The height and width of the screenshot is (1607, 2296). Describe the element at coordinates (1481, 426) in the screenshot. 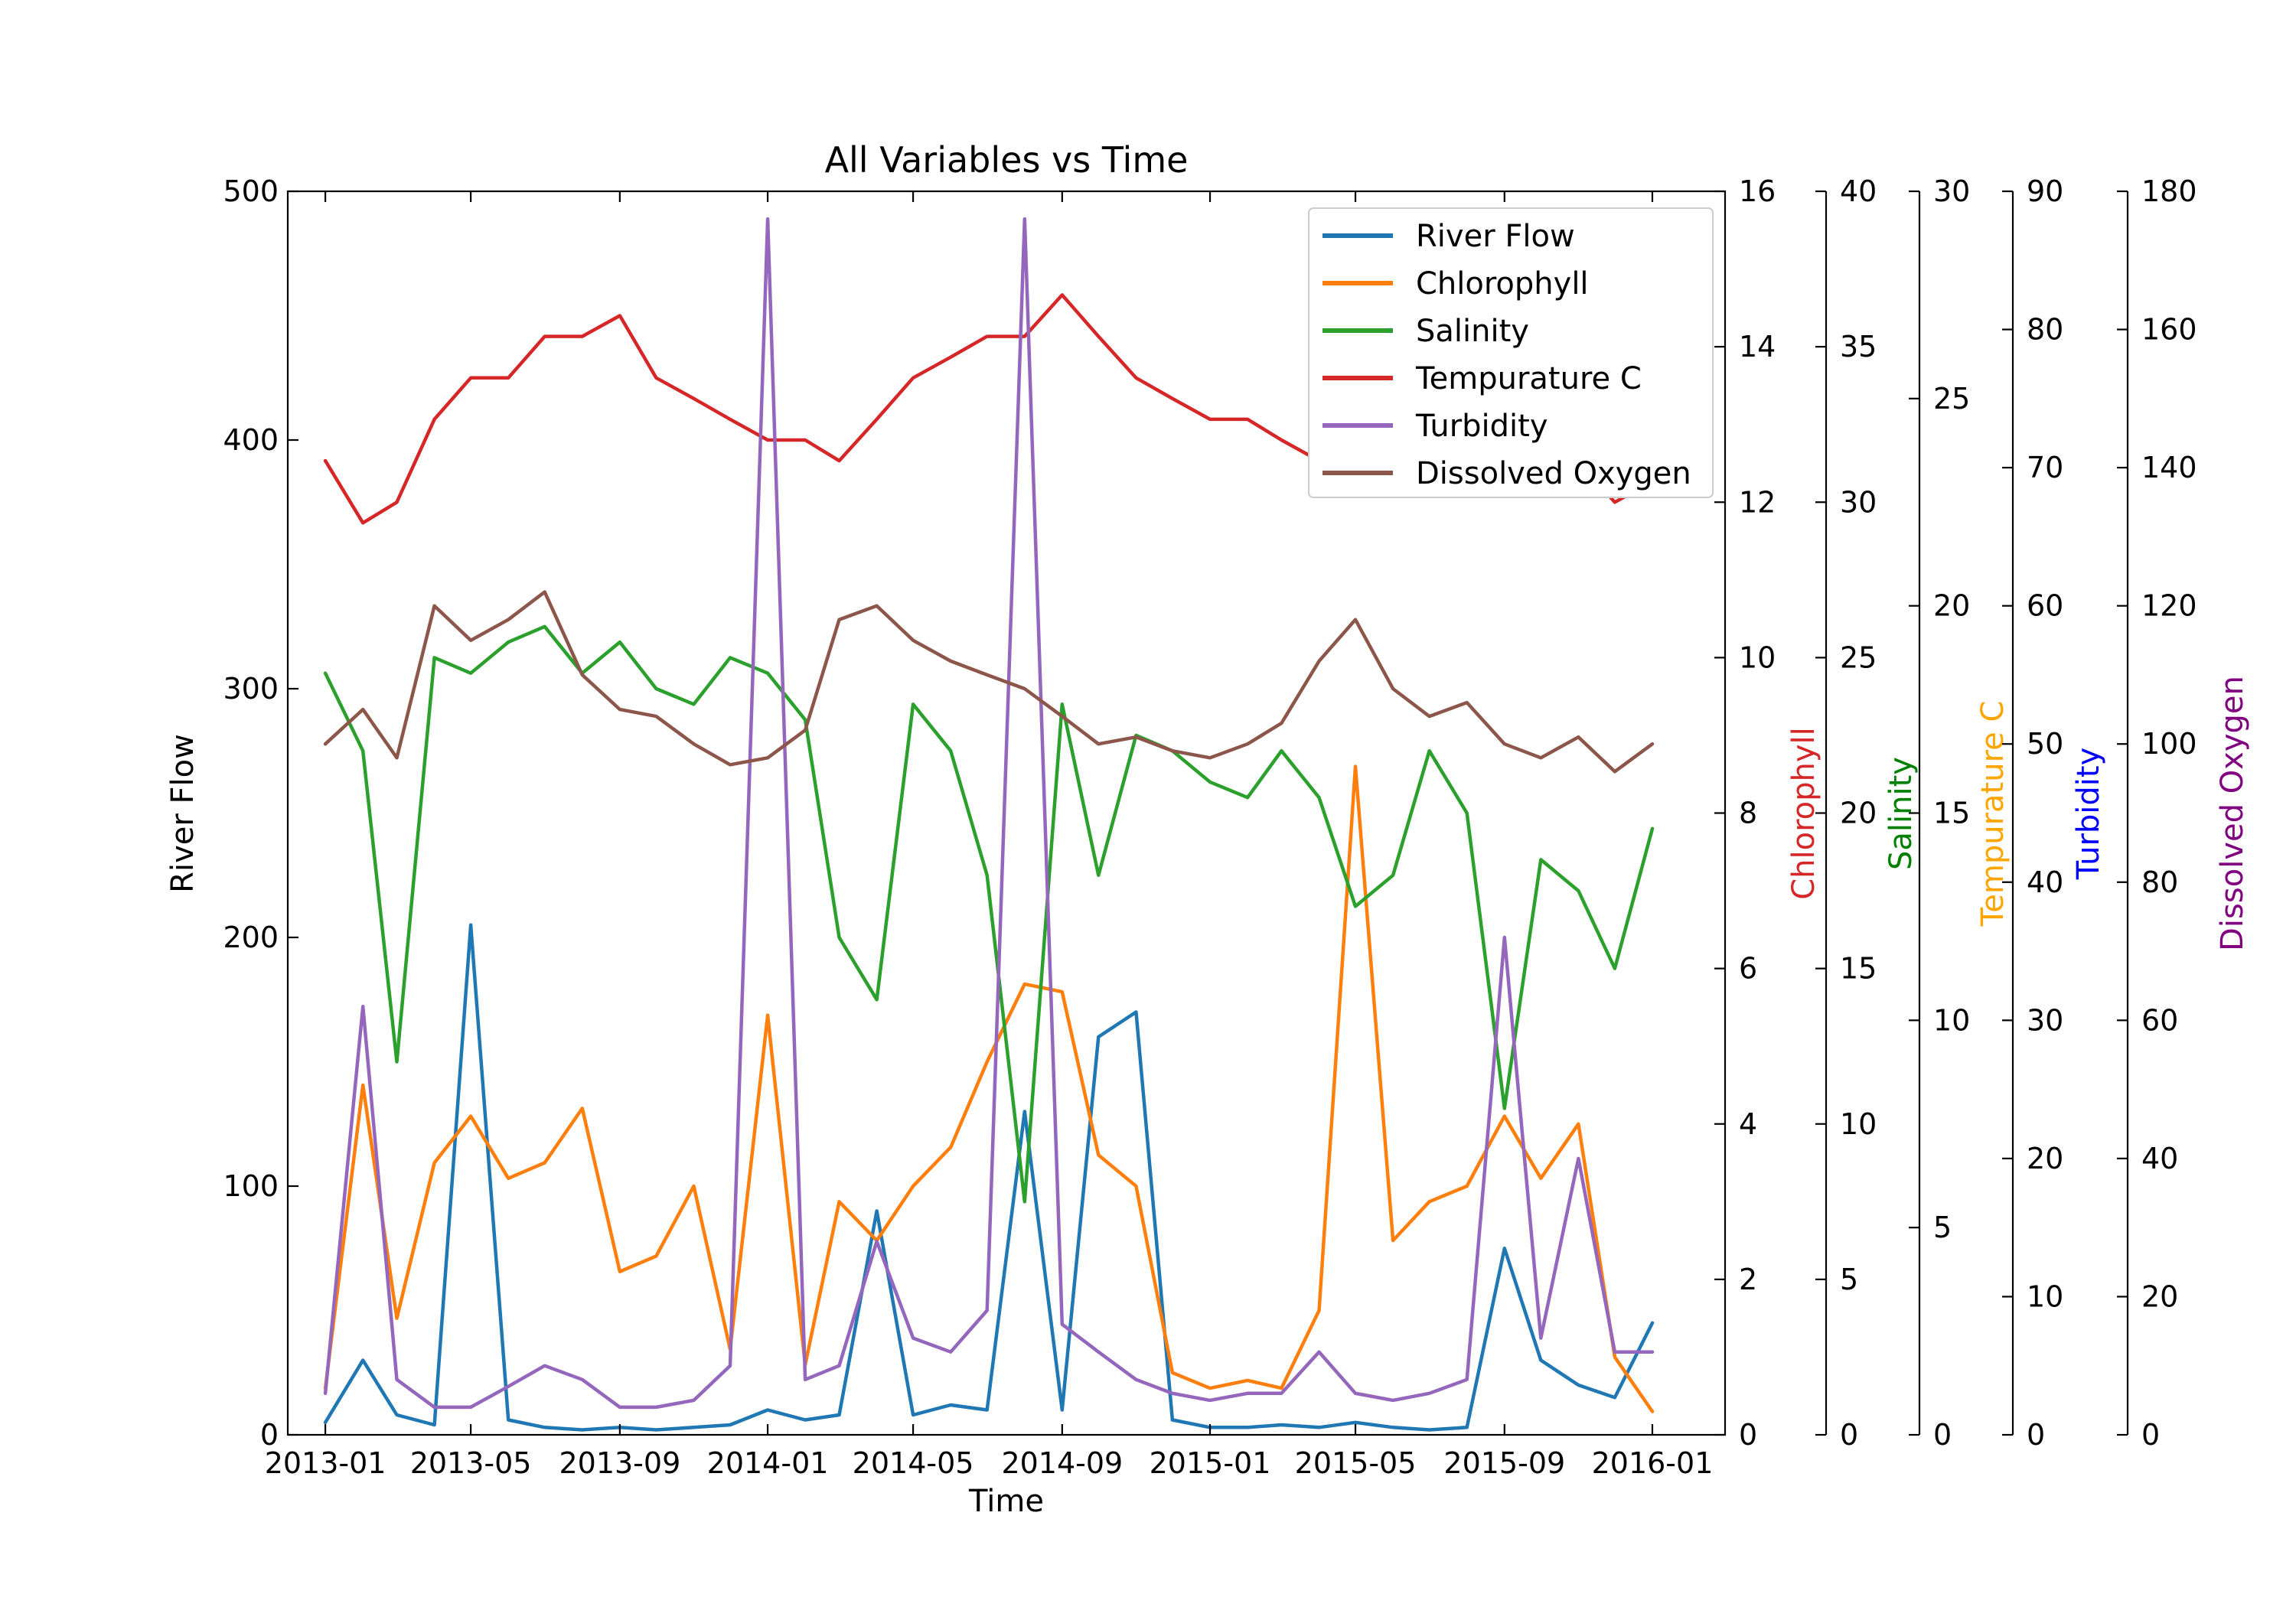

I see `legend-label: Turbidity` at that location.